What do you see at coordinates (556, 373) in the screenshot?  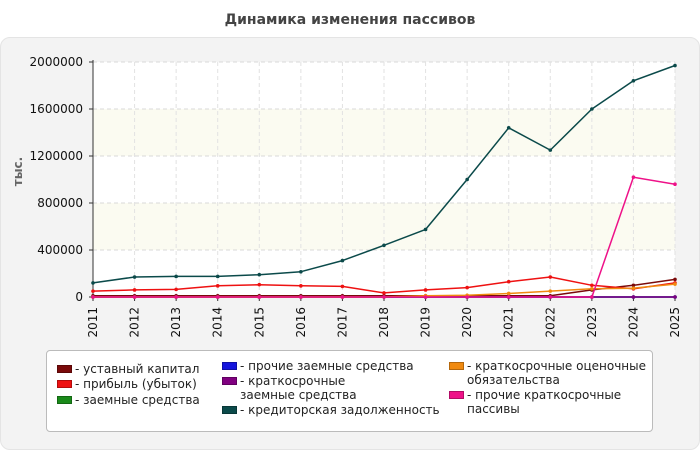 I see `legend-label: - краткосрочные оценочные обязательства` at bounding box center [556, 373].